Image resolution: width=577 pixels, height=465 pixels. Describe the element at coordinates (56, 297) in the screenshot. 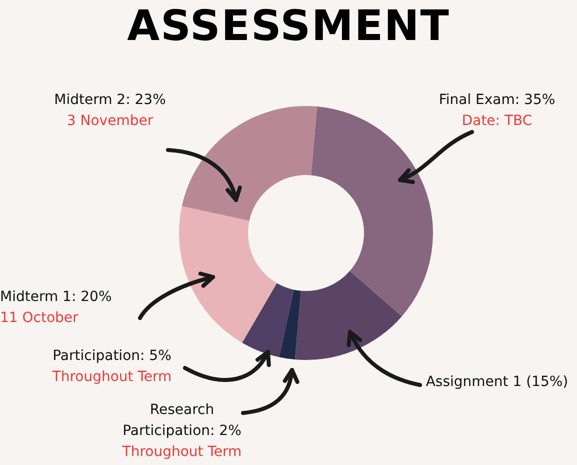

I see `slice-label: Midterm 1: 20%` at that location.